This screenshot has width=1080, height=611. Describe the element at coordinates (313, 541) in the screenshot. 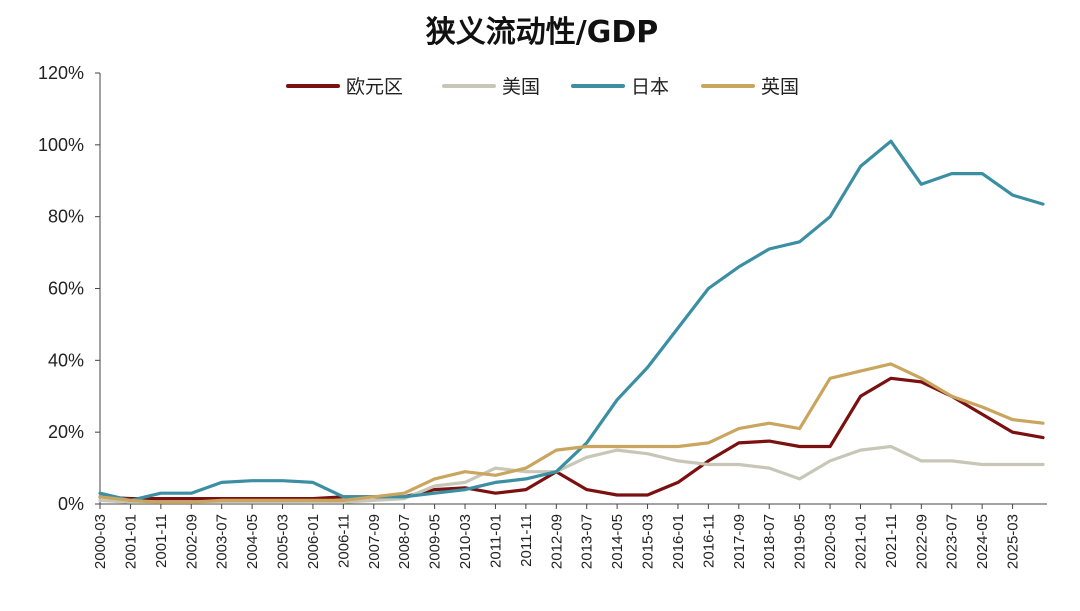

I see `x-tick-label: 2006-01` at that location.